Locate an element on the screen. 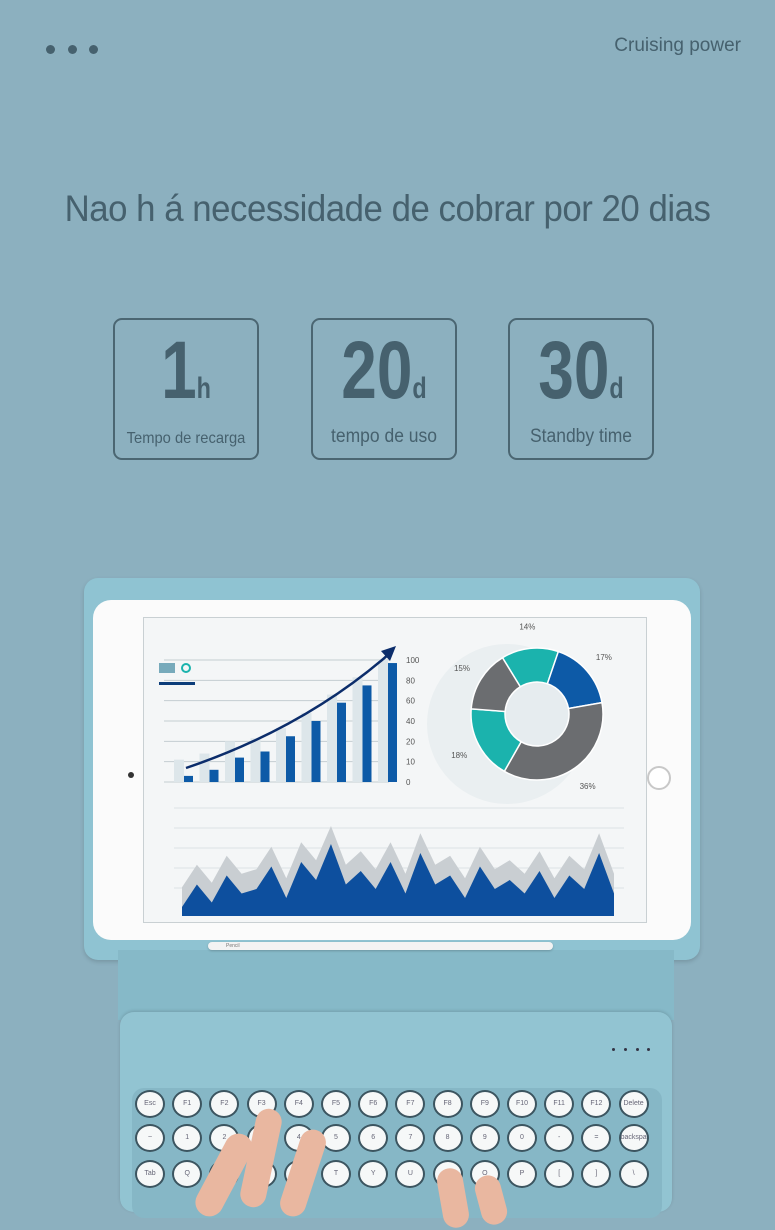 This screenshot has width=775, height=1230. trend-arrow is located at coordinates (287, 711).